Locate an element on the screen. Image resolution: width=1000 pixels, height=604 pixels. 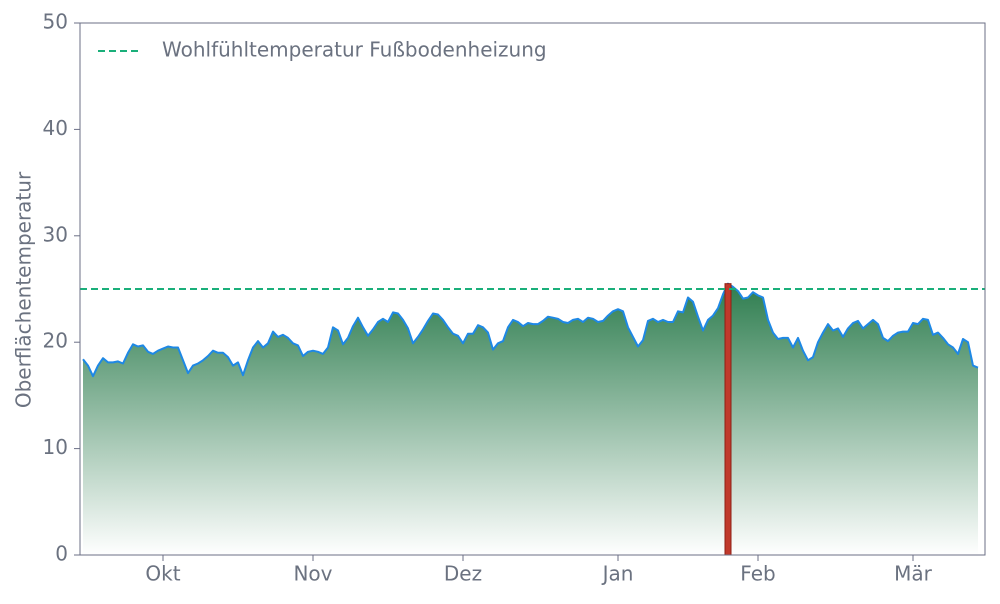
y-tick-label: 0 is located at coordinates (61, 554).